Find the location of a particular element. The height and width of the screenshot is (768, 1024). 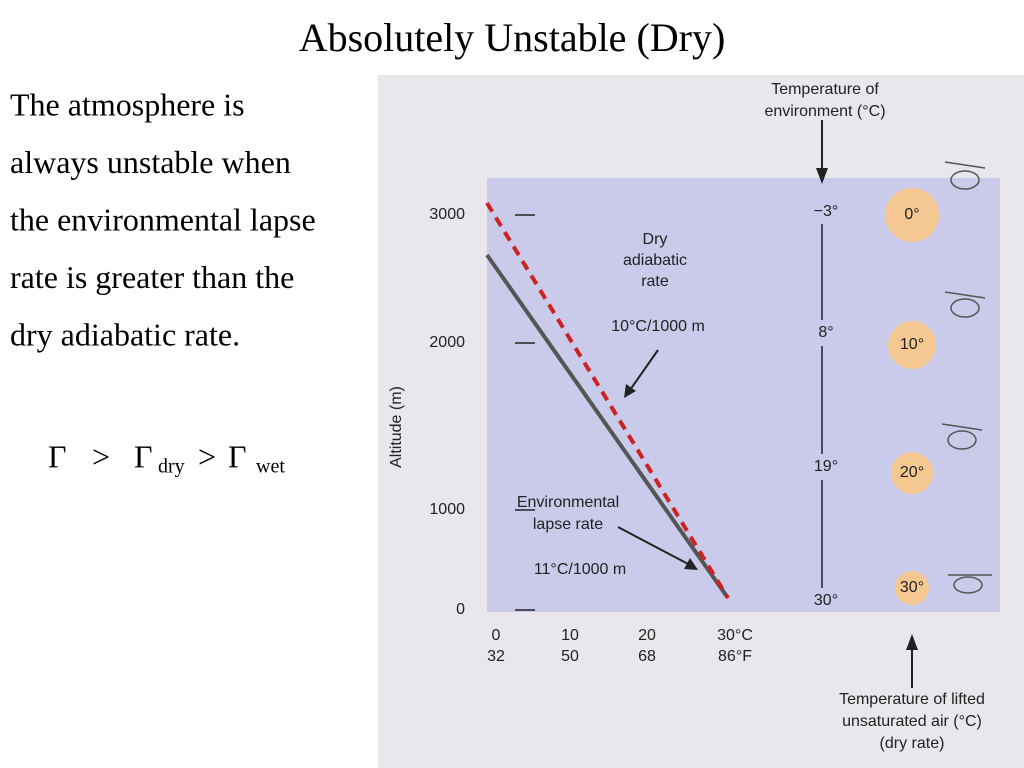

body-line: always unstable when is located at coordinates (150, 162).